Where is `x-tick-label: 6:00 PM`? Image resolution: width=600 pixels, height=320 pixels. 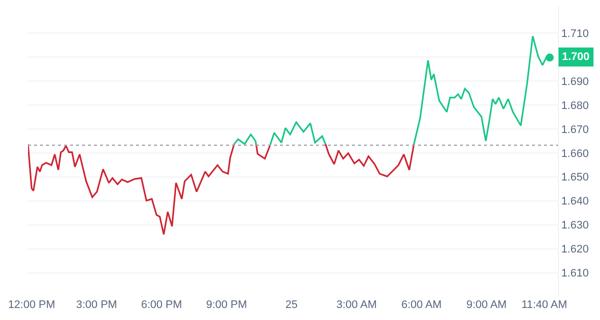 x-tick-label: 6:00 PM is located at coordinates (161, 305).